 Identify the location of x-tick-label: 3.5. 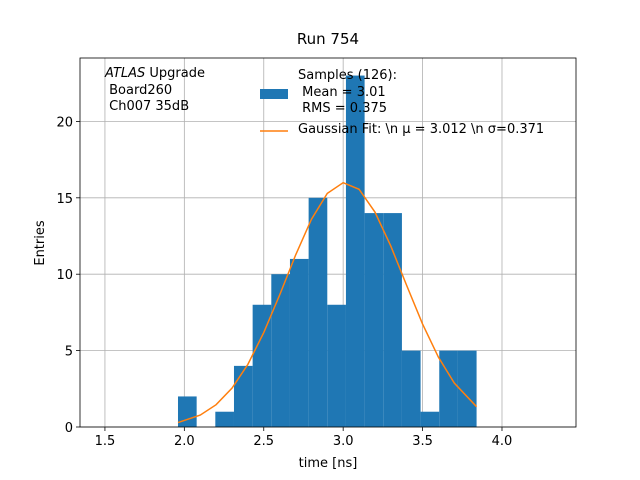
(422, 441).